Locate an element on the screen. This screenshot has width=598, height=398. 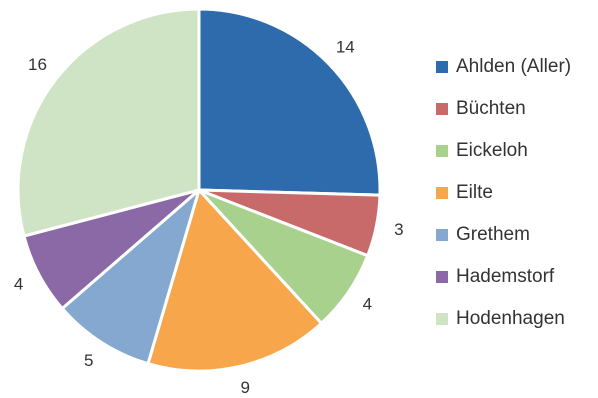
legend-label-ahlden-aller: Ahlden (Aller) is located at coordinates (513, 66).